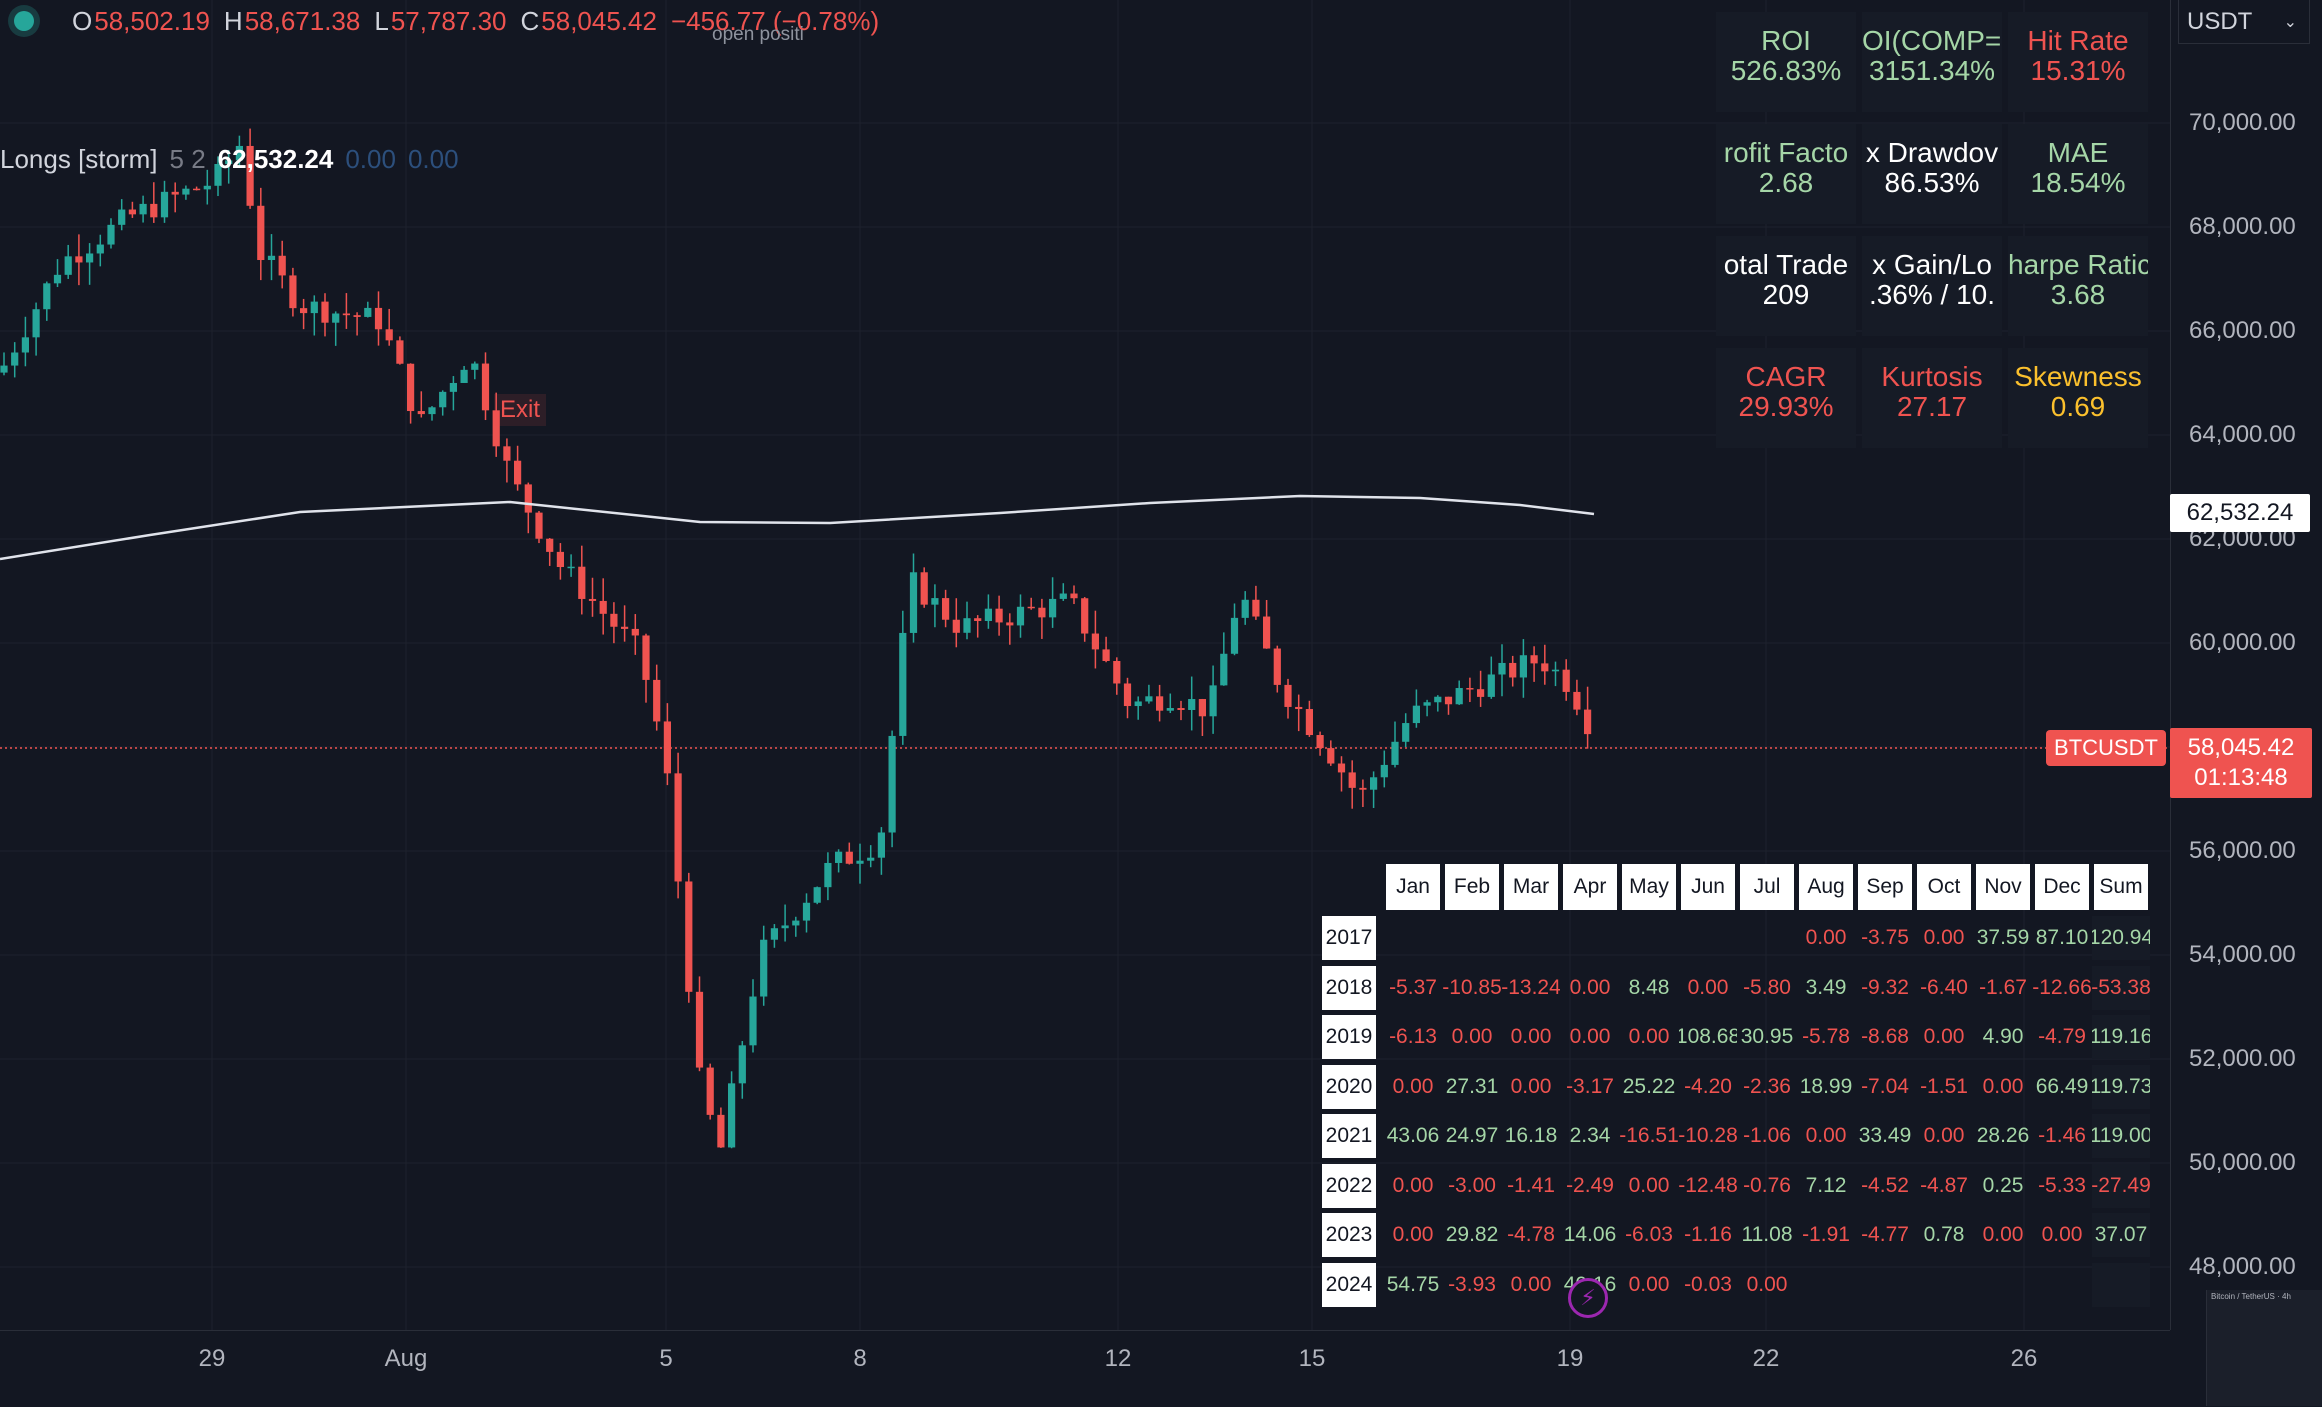  What do you see at coordinates (1767, 1036) in the screenshot?
I see `return-cell: 30.95` at bounding box center [1767, 1036].